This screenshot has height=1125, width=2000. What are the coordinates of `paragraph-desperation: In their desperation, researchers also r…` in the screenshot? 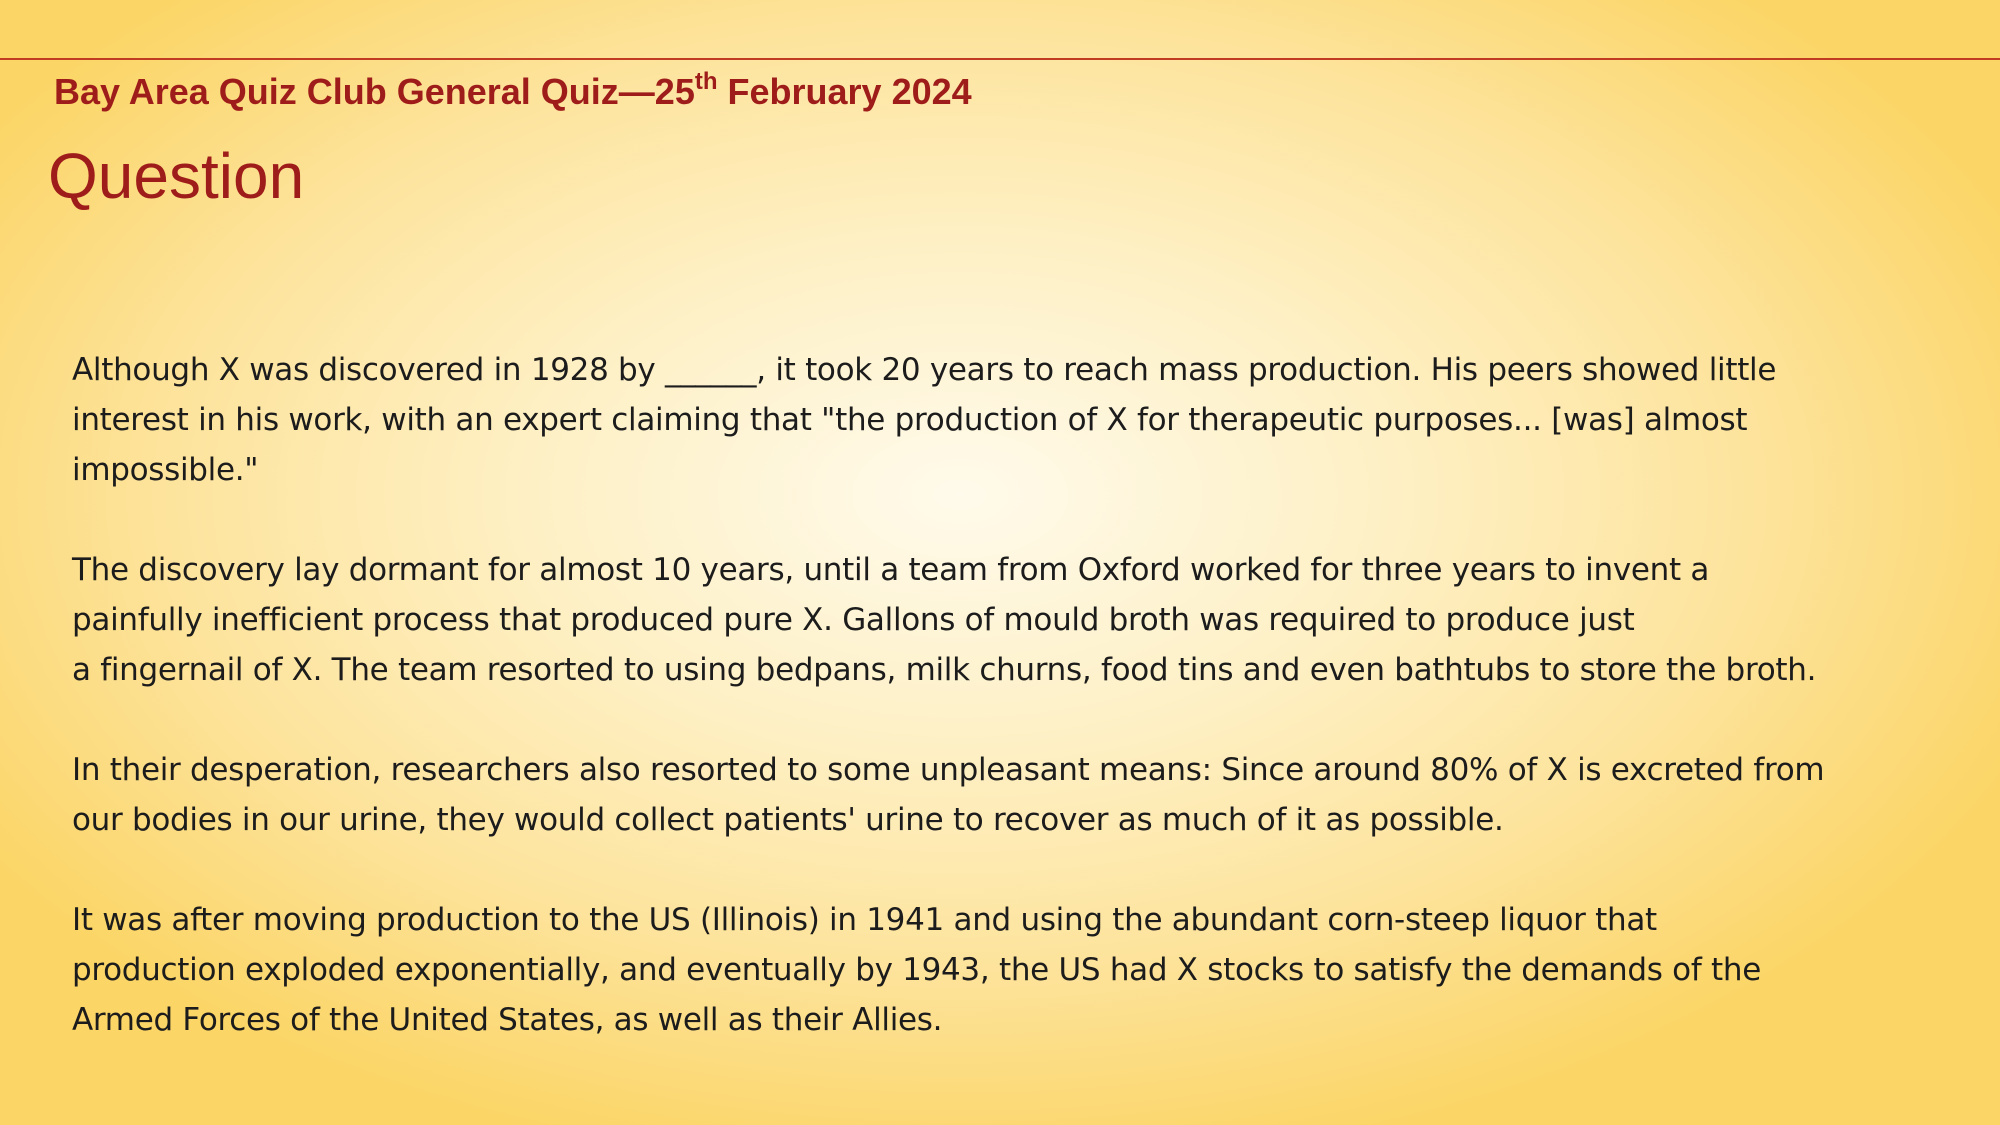 It's located at (1012, 795).